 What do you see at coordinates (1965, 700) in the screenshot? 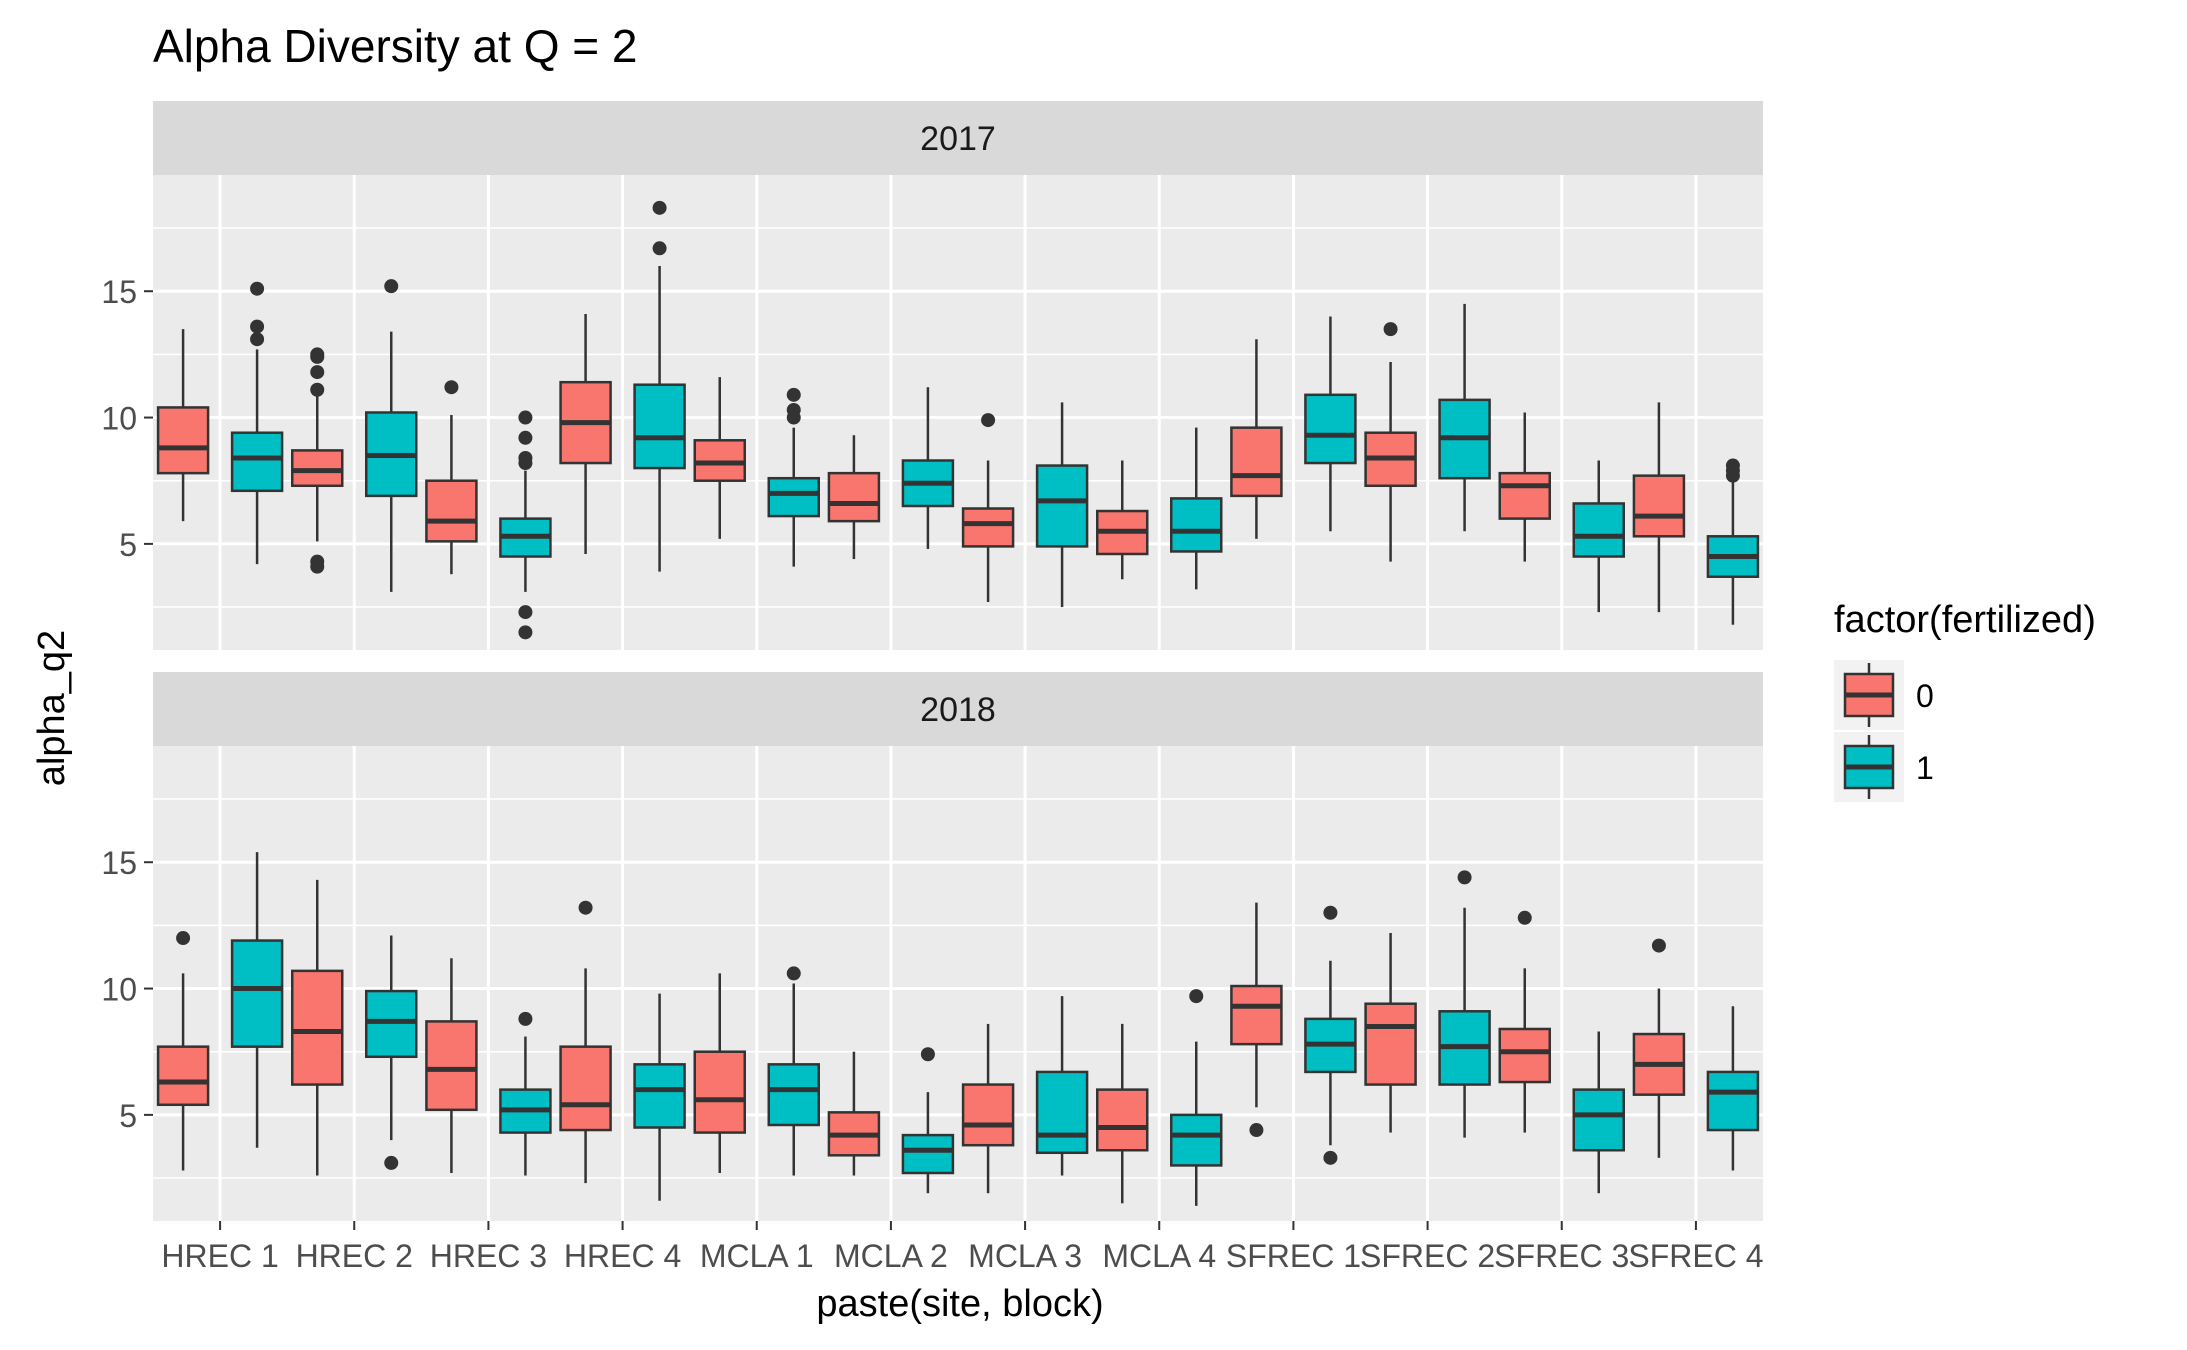
I see `legend: factor(fertilized) 0 1` at bounding box center [1965, 700].